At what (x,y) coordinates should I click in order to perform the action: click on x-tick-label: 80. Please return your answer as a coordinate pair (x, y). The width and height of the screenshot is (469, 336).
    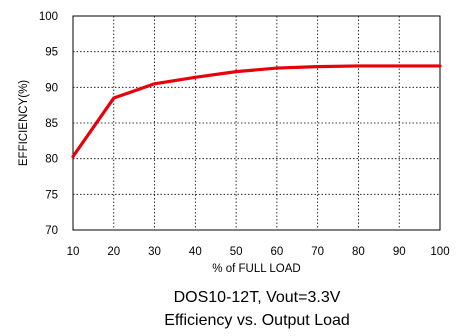
    Looking at the image, I should click on (358, 252).